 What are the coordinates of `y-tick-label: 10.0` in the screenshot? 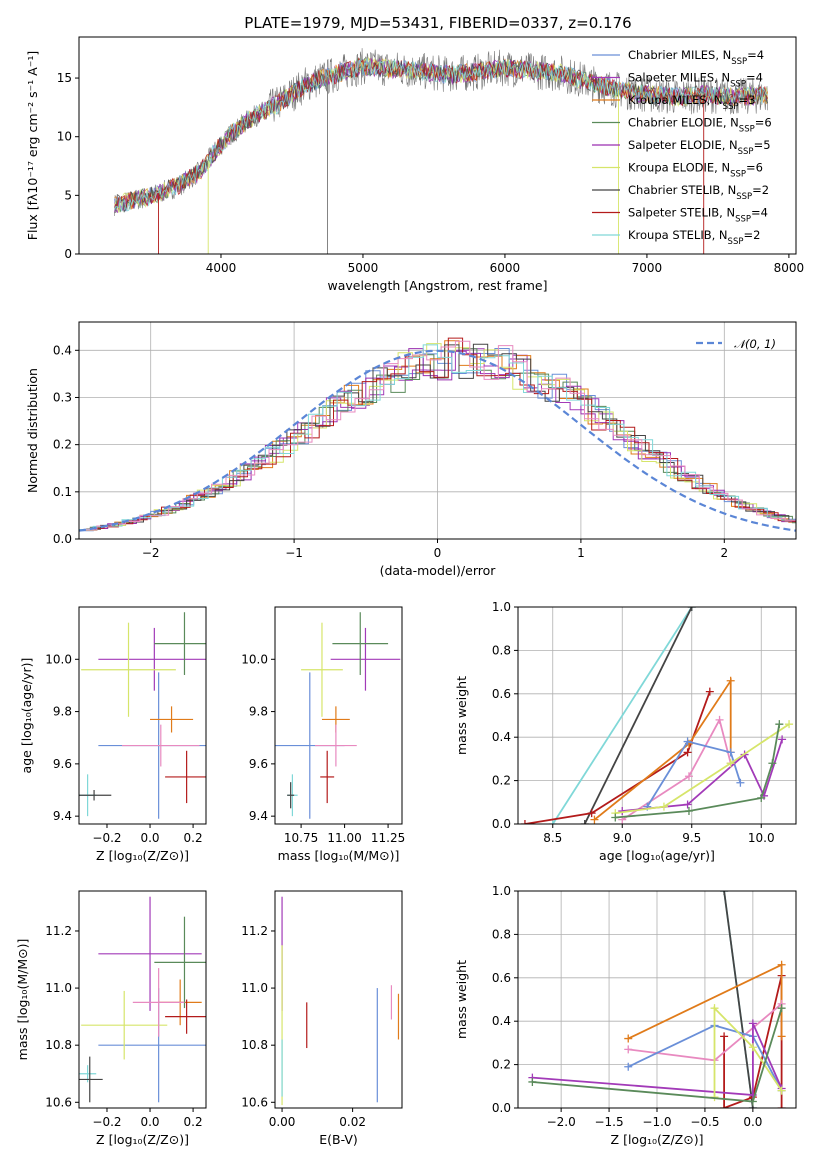 It's located at (254, 659).